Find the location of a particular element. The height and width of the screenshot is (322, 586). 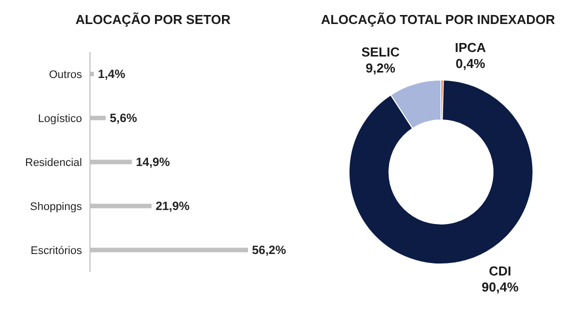

slice-label: SELIC is located at coordinates (380, 52).